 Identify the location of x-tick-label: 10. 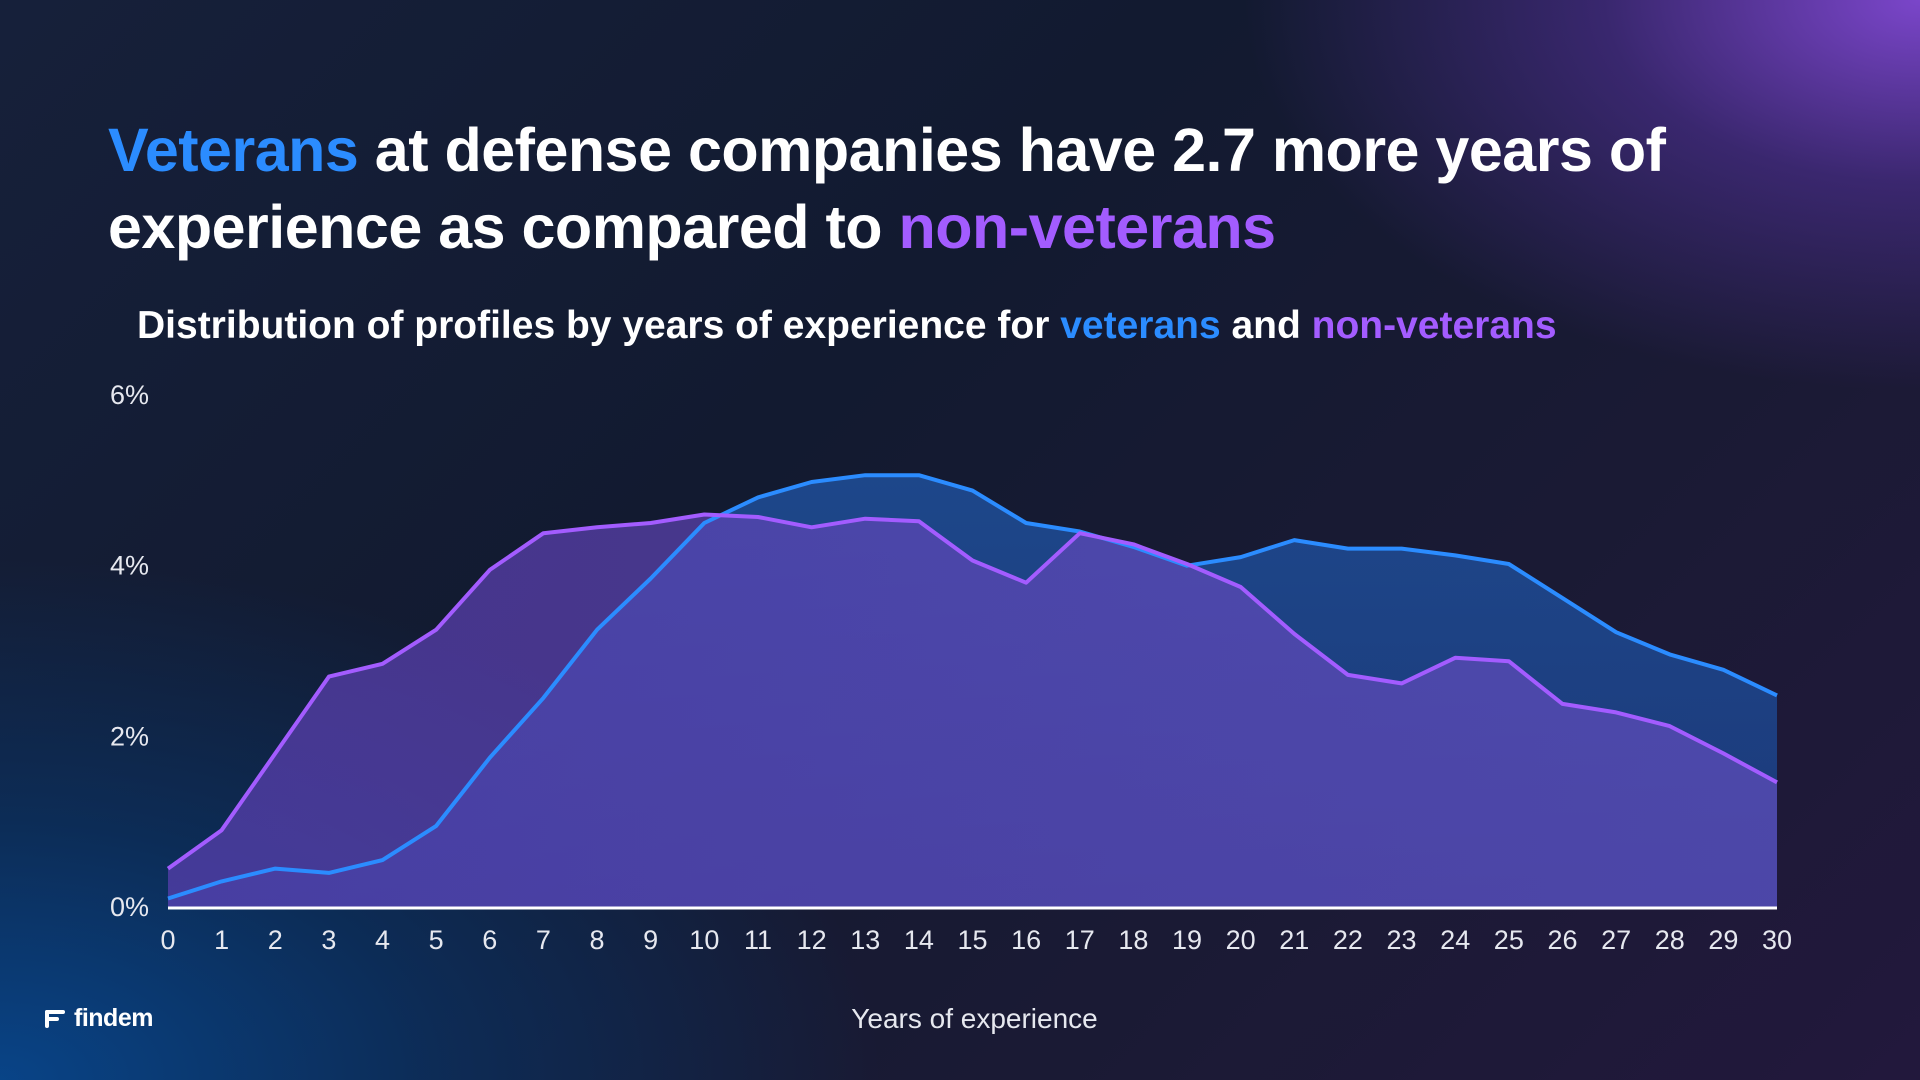
(704, 940).